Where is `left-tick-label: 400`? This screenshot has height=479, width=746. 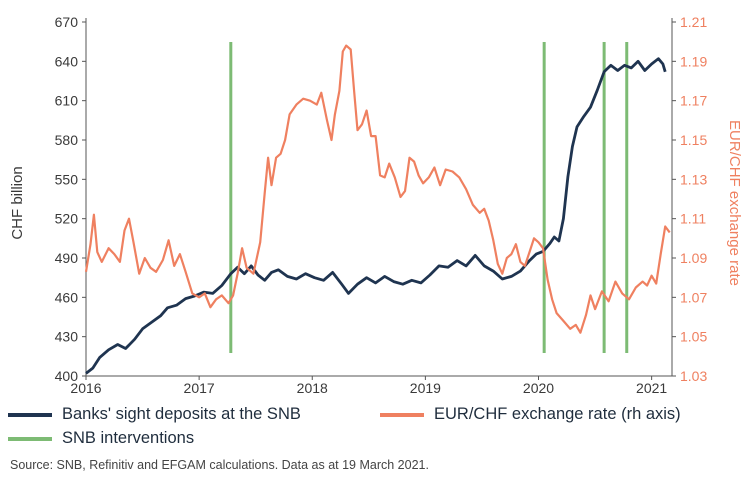
left-tick-label: 400 is located at coordinates (67, 376).